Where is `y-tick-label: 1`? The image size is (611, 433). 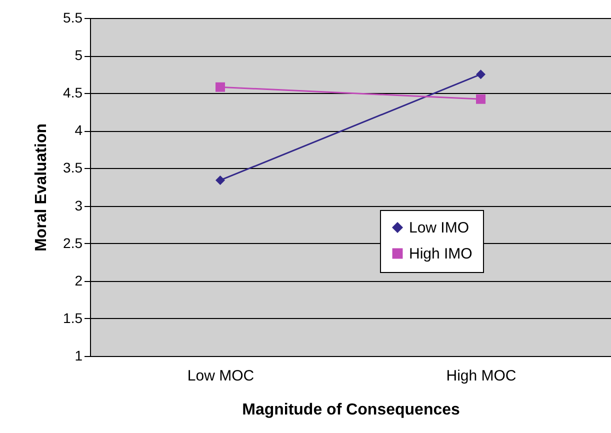
y-tick-label: 1 is located at coordinates (78, 356).